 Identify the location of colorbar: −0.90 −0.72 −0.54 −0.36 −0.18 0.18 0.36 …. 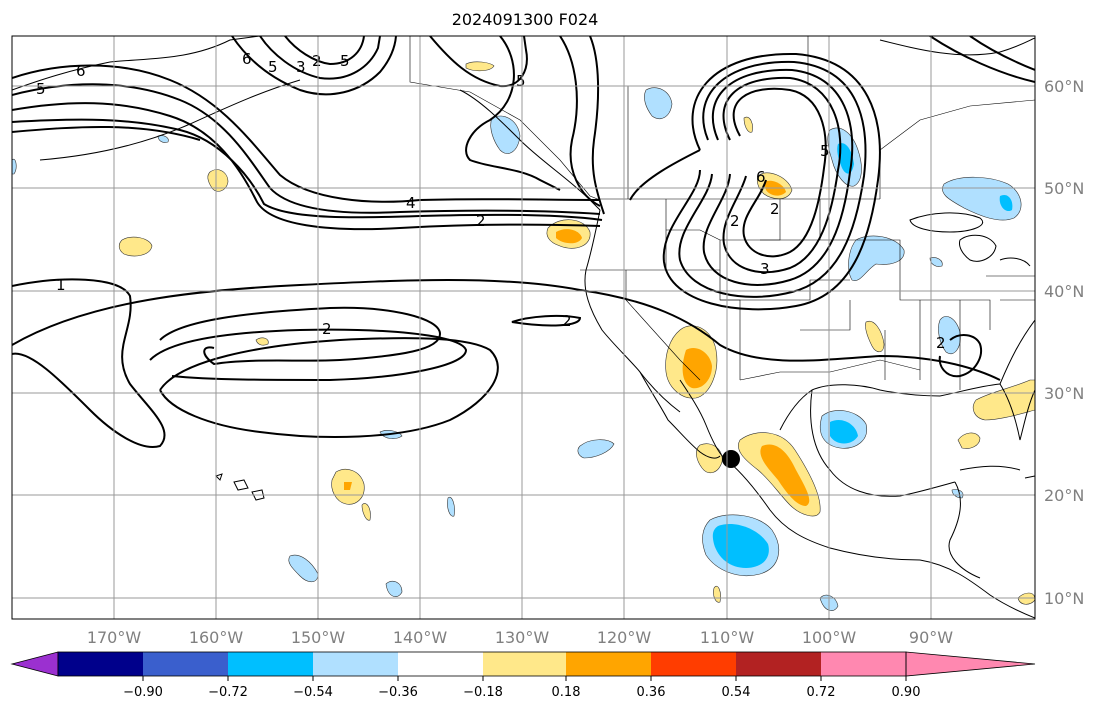
(523, 675).